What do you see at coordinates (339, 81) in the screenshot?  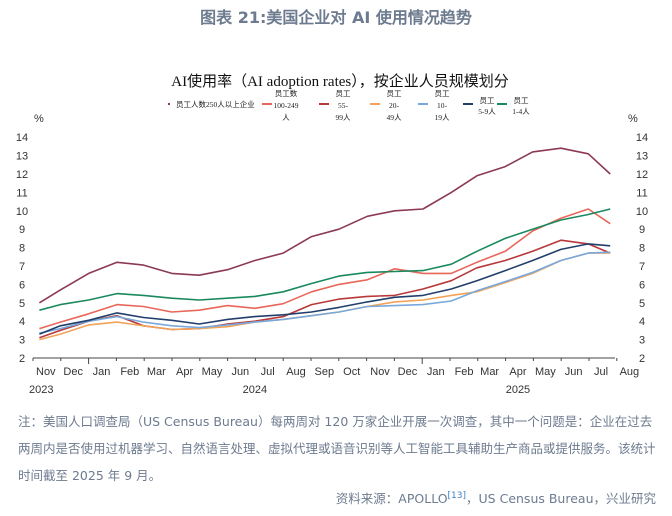 I see `chart-title: AI使用率（AI adoption rates），按企业人员规模划分` at bounding box center [339, 81].